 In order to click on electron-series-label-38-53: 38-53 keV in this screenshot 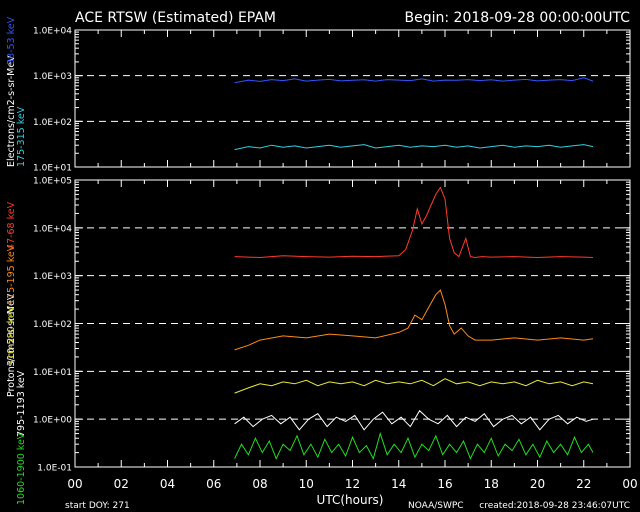, I will do `click(11, 40)`.